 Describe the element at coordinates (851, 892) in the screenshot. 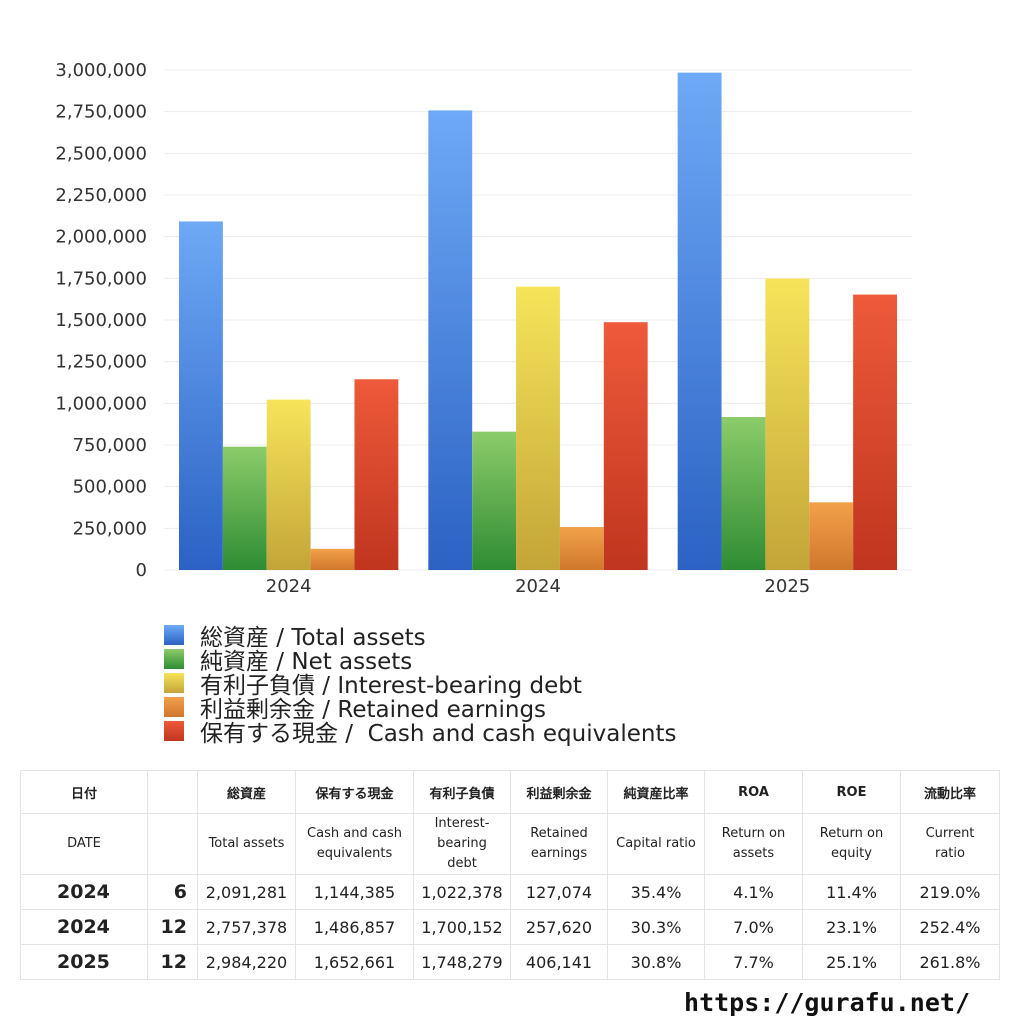

I see `table-cell: 11.4%` at that location.